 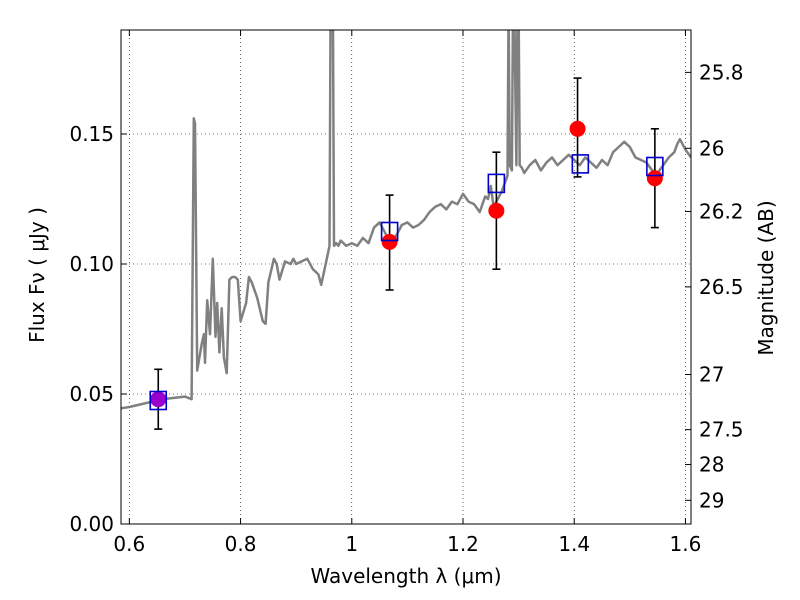 I want to click on x-tick-label: 0.6, so click(x=129, y=544).